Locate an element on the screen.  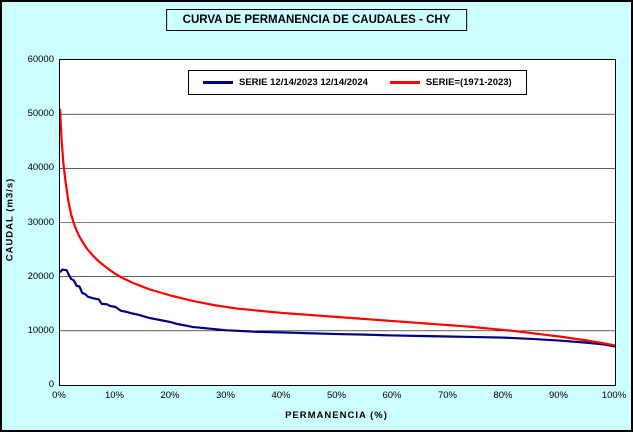
chart-title-text: CURVA DE PERMANENCIA DE CAUDALES - CHY is located at coordinates (316, 20).